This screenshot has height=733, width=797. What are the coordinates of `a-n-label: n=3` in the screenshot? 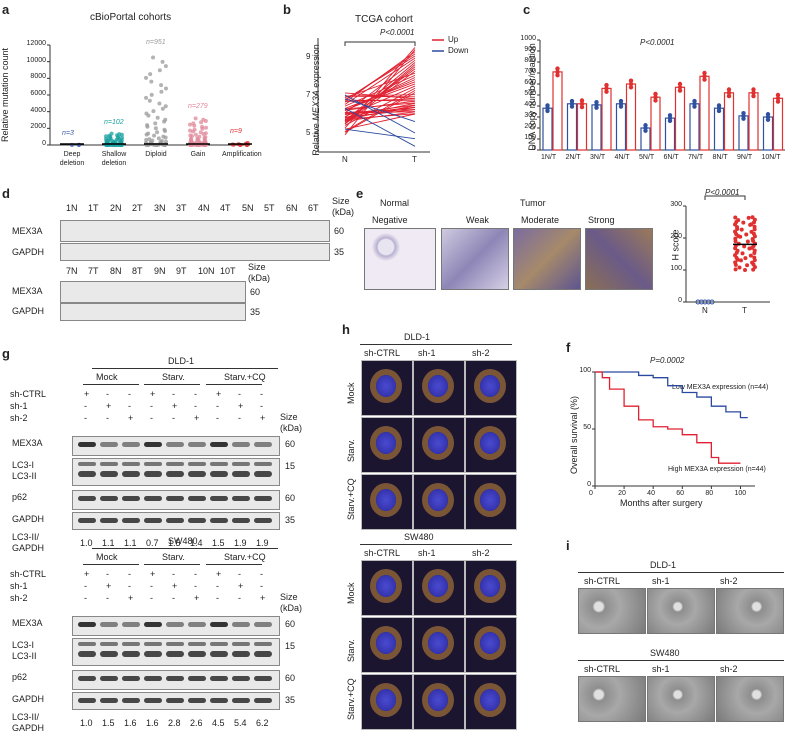 It's located at (68, 133).